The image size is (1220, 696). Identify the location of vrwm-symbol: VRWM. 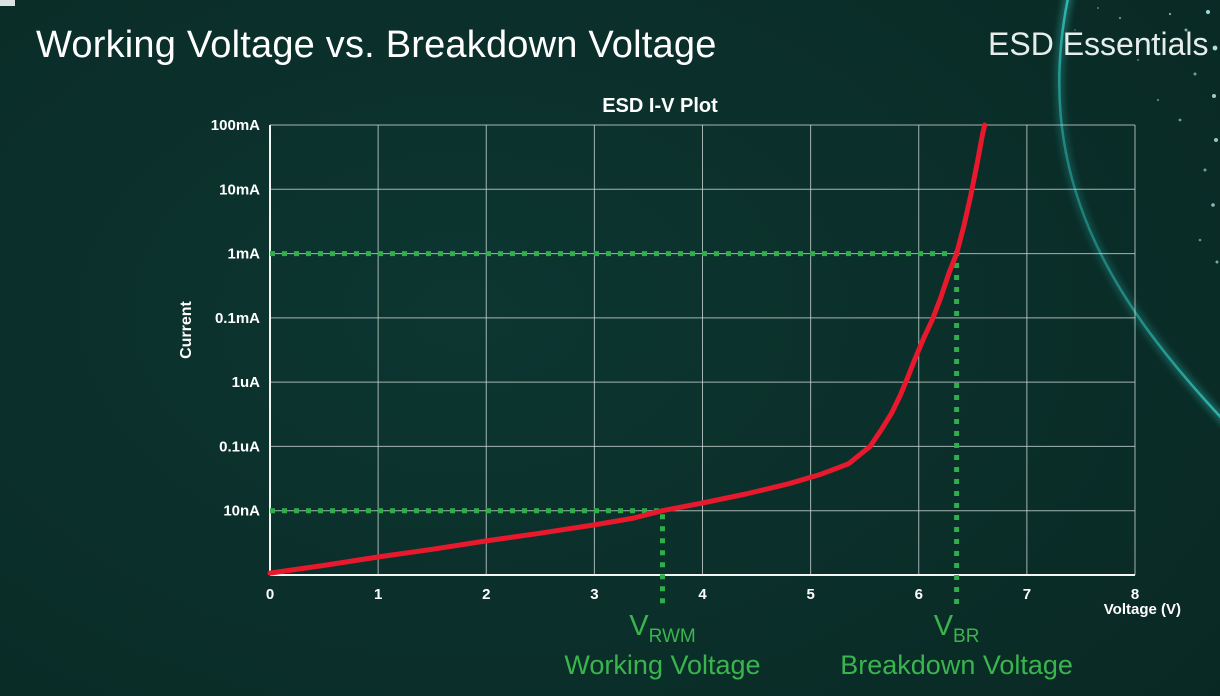
(662, 628).